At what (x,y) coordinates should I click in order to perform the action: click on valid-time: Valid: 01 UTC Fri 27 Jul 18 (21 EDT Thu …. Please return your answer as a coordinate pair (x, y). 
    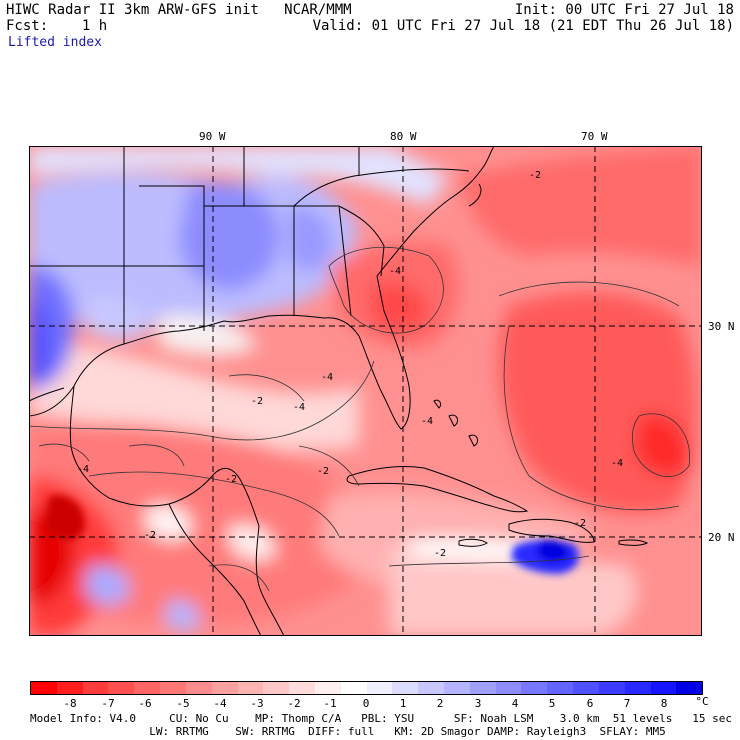
    Looking at the image, I should click on (523, 26).